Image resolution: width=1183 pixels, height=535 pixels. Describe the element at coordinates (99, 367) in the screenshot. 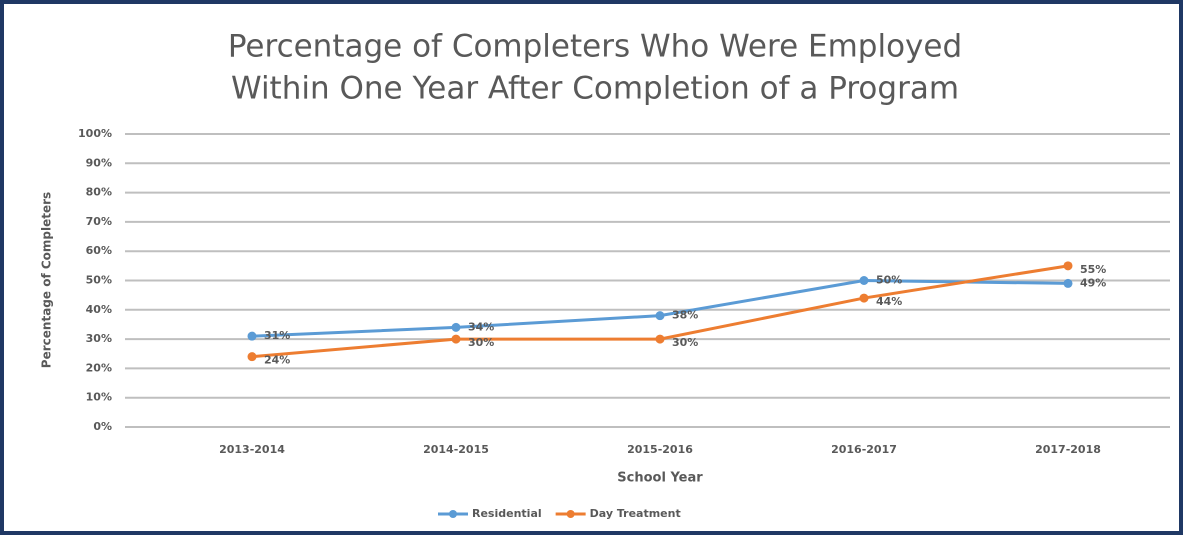

I see `y-tick-label: 20%` at that location.